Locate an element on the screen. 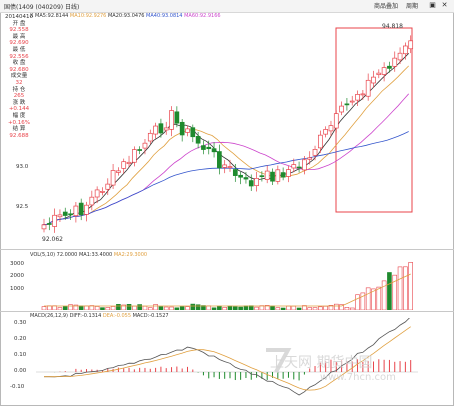 Image resolution: width=454 pixels, height=406 pixels. info-value: 265 is located at coordinates (19, 96).